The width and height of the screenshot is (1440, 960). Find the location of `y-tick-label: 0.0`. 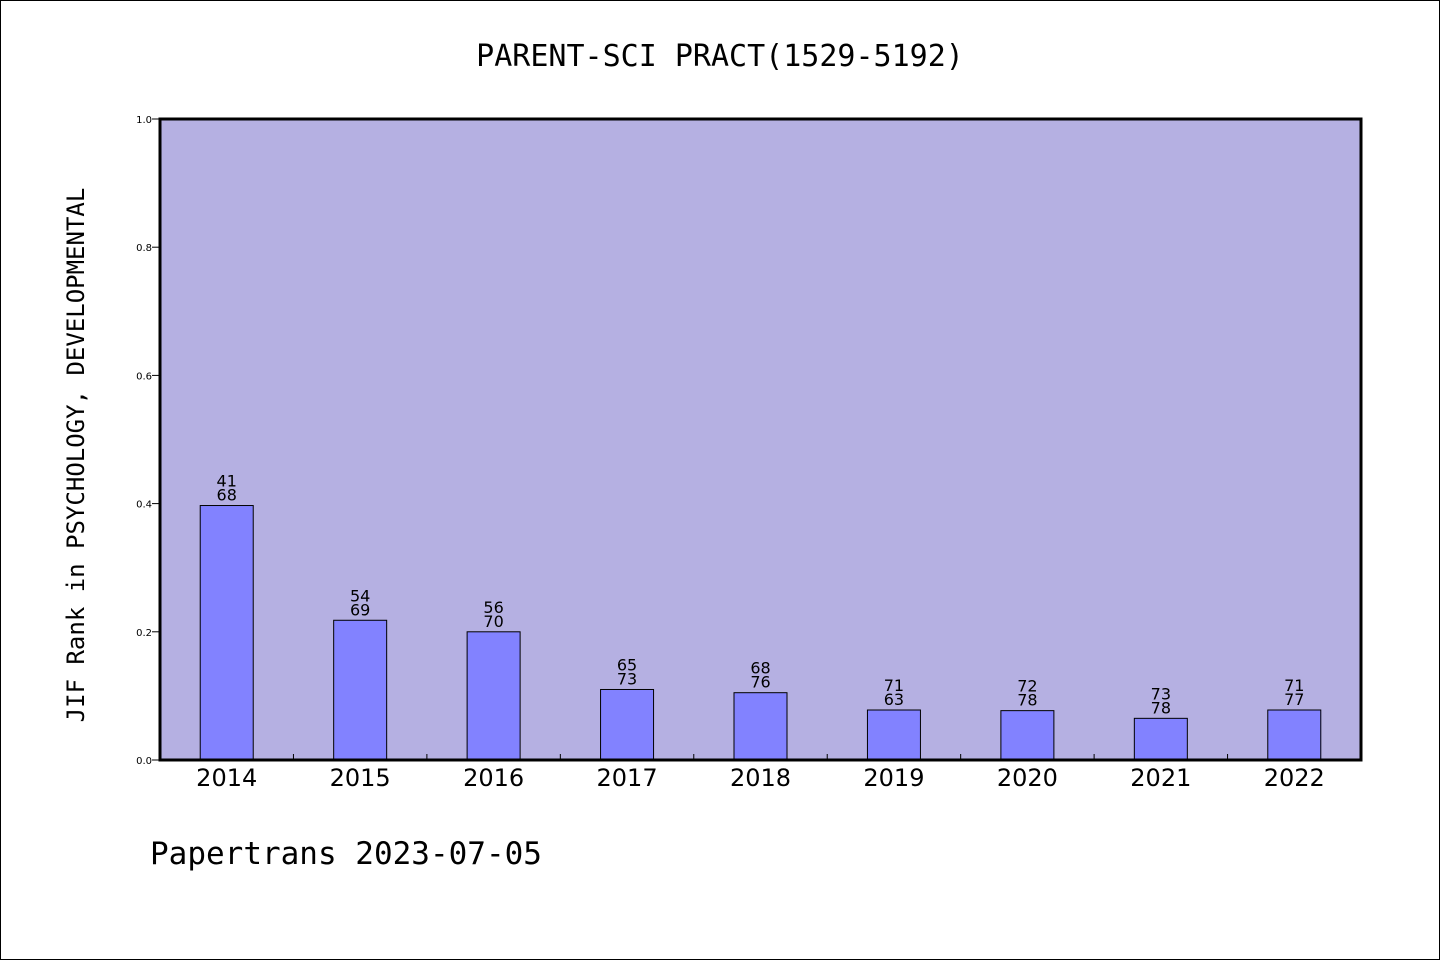

y-tick-label: 0.0 is located at coordinates (144, 761).